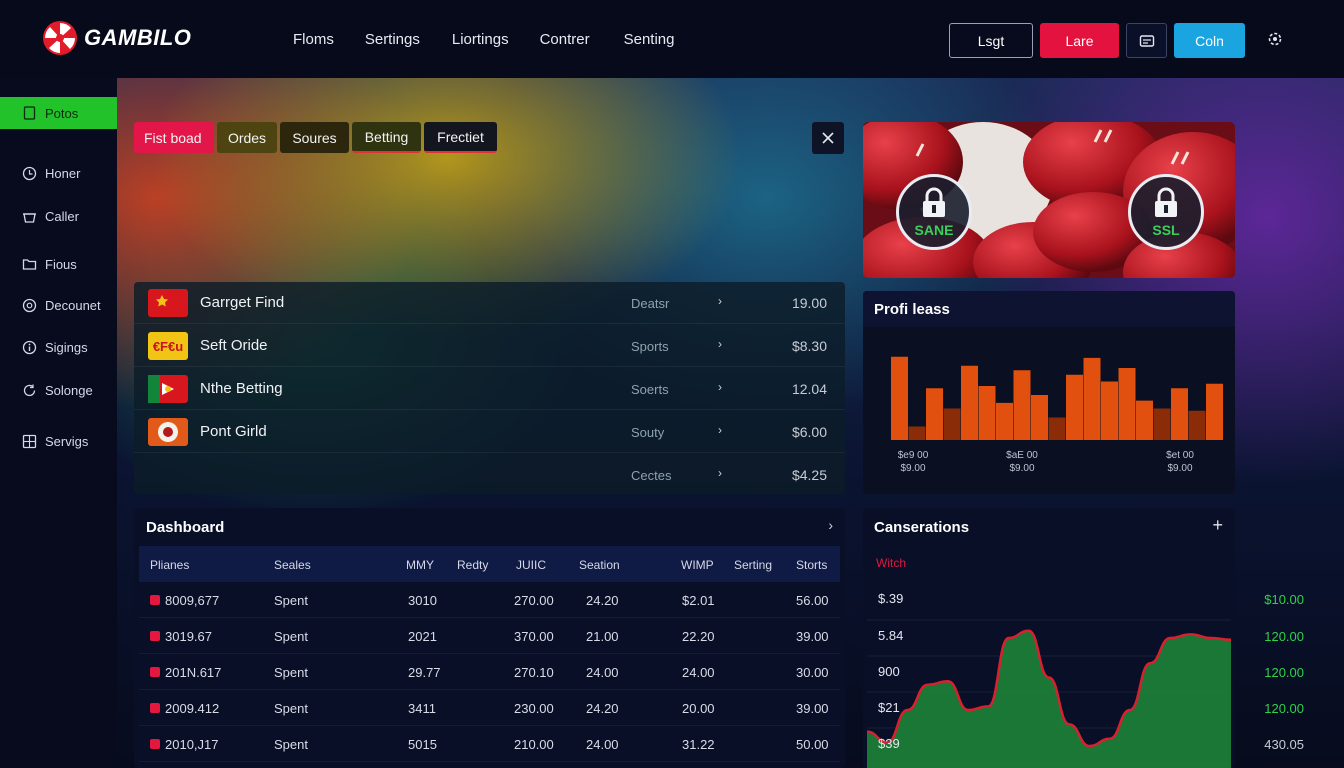 This screenshot has height=768, width=1344. Describe the element at coordinates (489, 389) in the screenshot. I see `list-item: Nthe Betting Soerts › 12.04` at that location.